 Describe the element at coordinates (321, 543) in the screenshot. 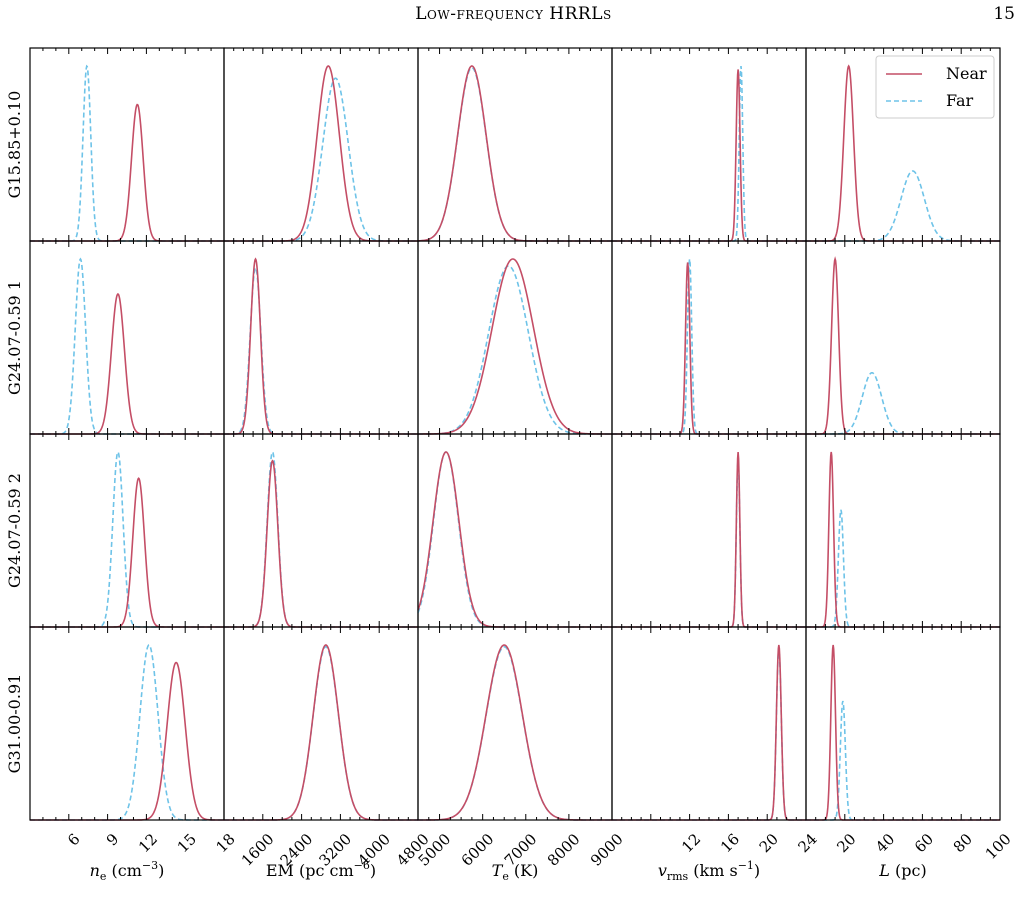

I see `near-curve-2-em` at that location.